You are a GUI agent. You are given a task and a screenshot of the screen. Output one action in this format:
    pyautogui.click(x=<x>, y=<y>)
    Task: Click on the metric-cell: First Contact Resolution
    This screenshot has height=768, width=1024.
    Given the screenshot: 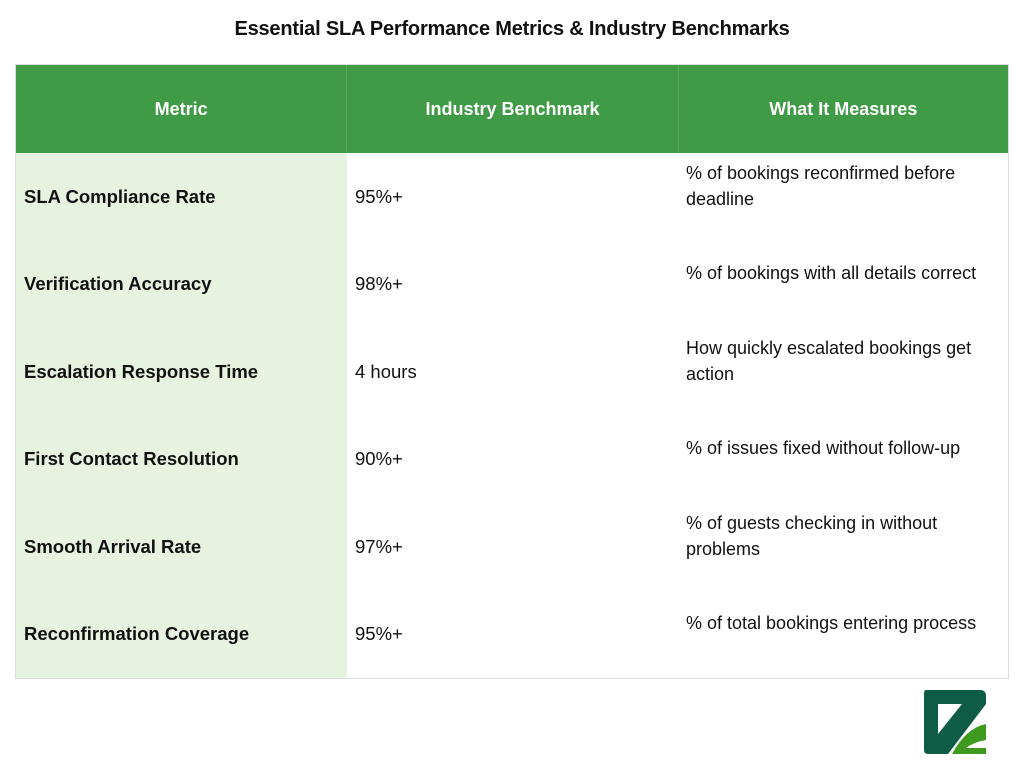 What is the action you would take?
    pyautogui.click(x=181, y=459)
    